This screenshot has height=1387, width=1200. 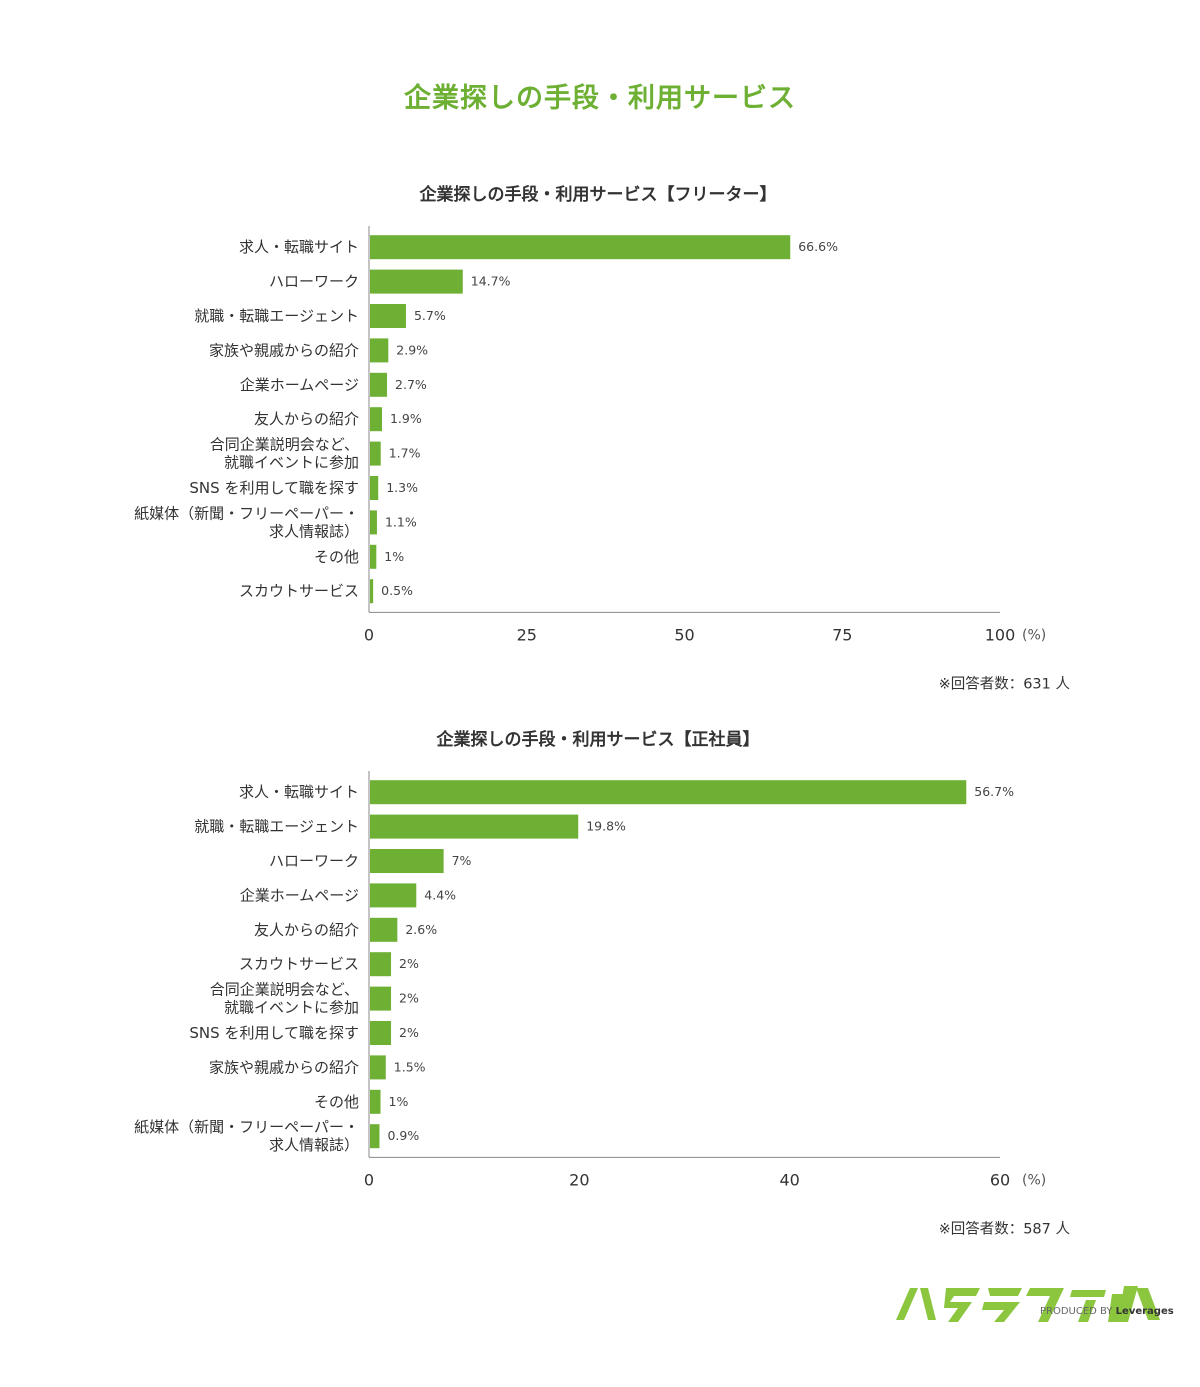 What do you see at coordinates (462, 860) in the screenshot?
I see `value-label: 7%` at bounding box center [462, 860].